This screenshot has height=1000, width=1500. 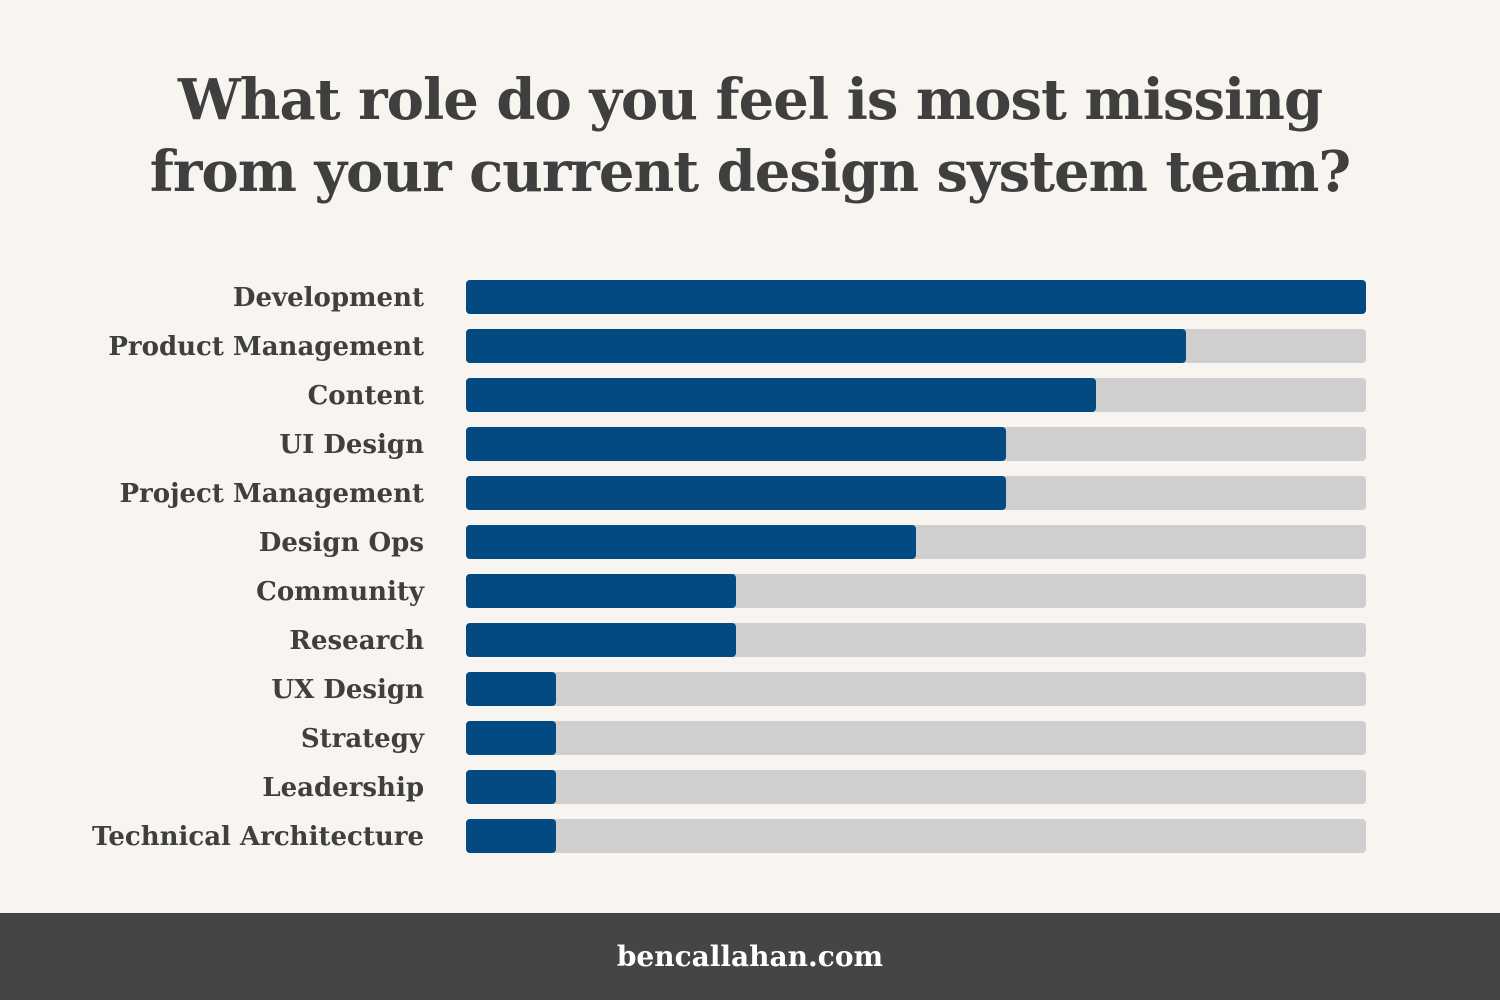 I want to click on category-label: Content, so click(x=366, y=396).